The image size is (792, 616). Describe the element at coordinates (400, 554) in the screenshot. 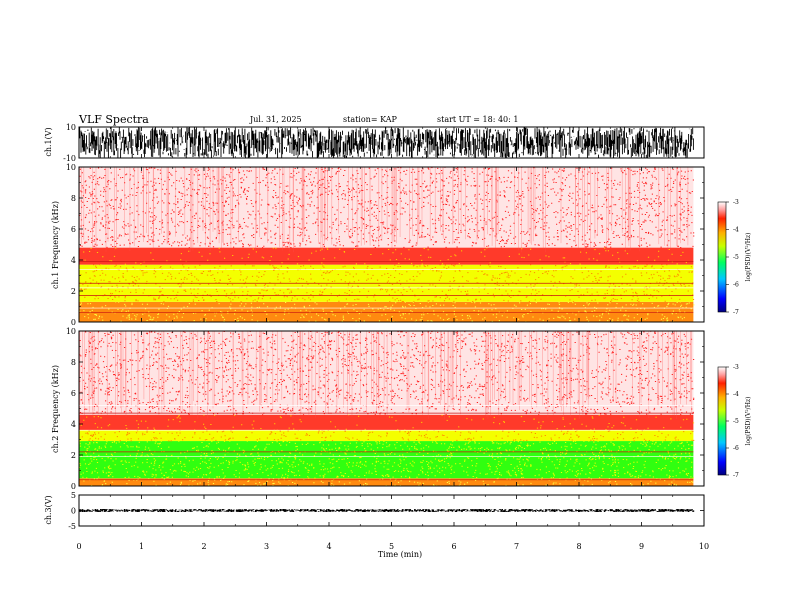

I see `x-axis-label: Time (min)` at that location.